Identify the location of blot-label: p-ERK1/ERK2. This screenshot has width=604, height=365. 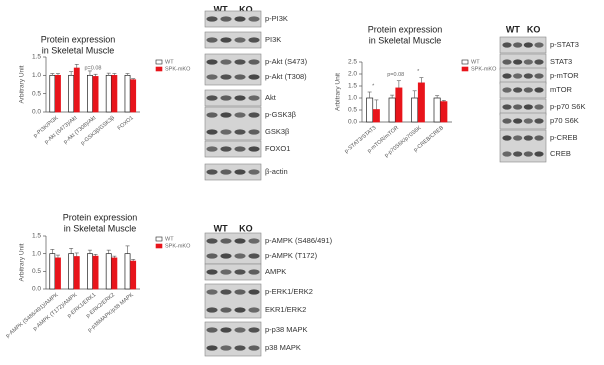
(289, 291).